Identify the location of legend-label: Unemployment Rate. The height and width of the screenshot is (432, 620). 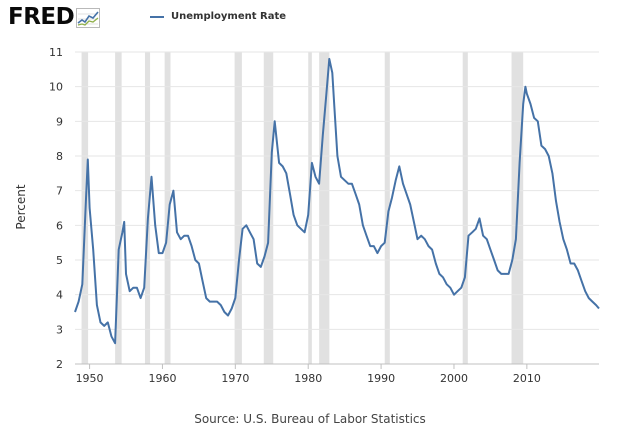
(229, 16).